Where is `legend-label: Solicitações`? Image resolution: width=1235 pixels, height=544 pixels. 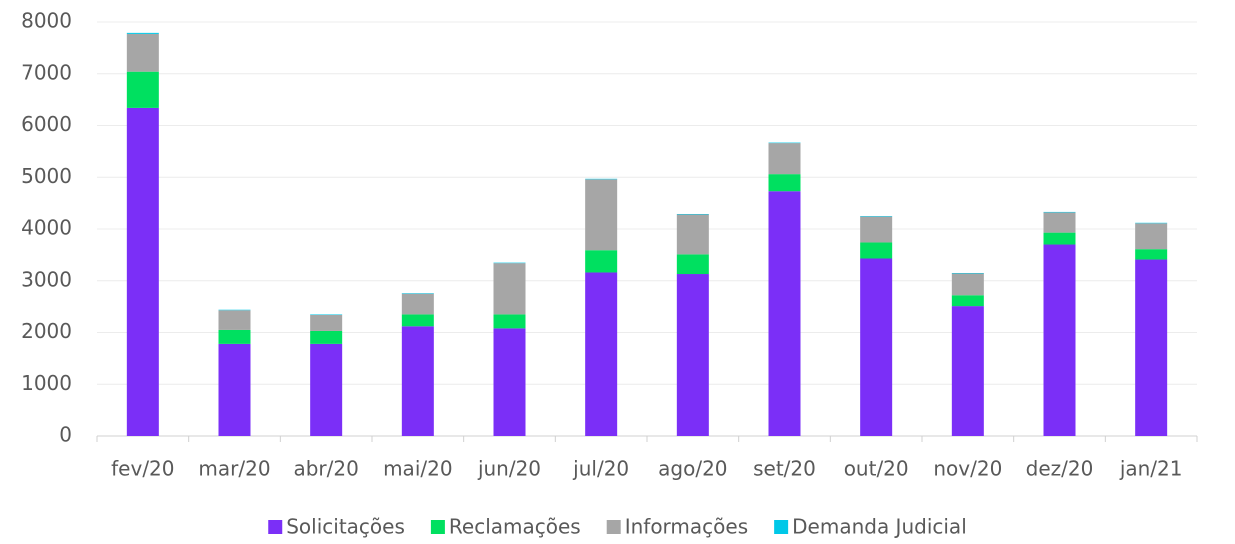
legend-label: Solicitações is located at coordinates (345, 527).